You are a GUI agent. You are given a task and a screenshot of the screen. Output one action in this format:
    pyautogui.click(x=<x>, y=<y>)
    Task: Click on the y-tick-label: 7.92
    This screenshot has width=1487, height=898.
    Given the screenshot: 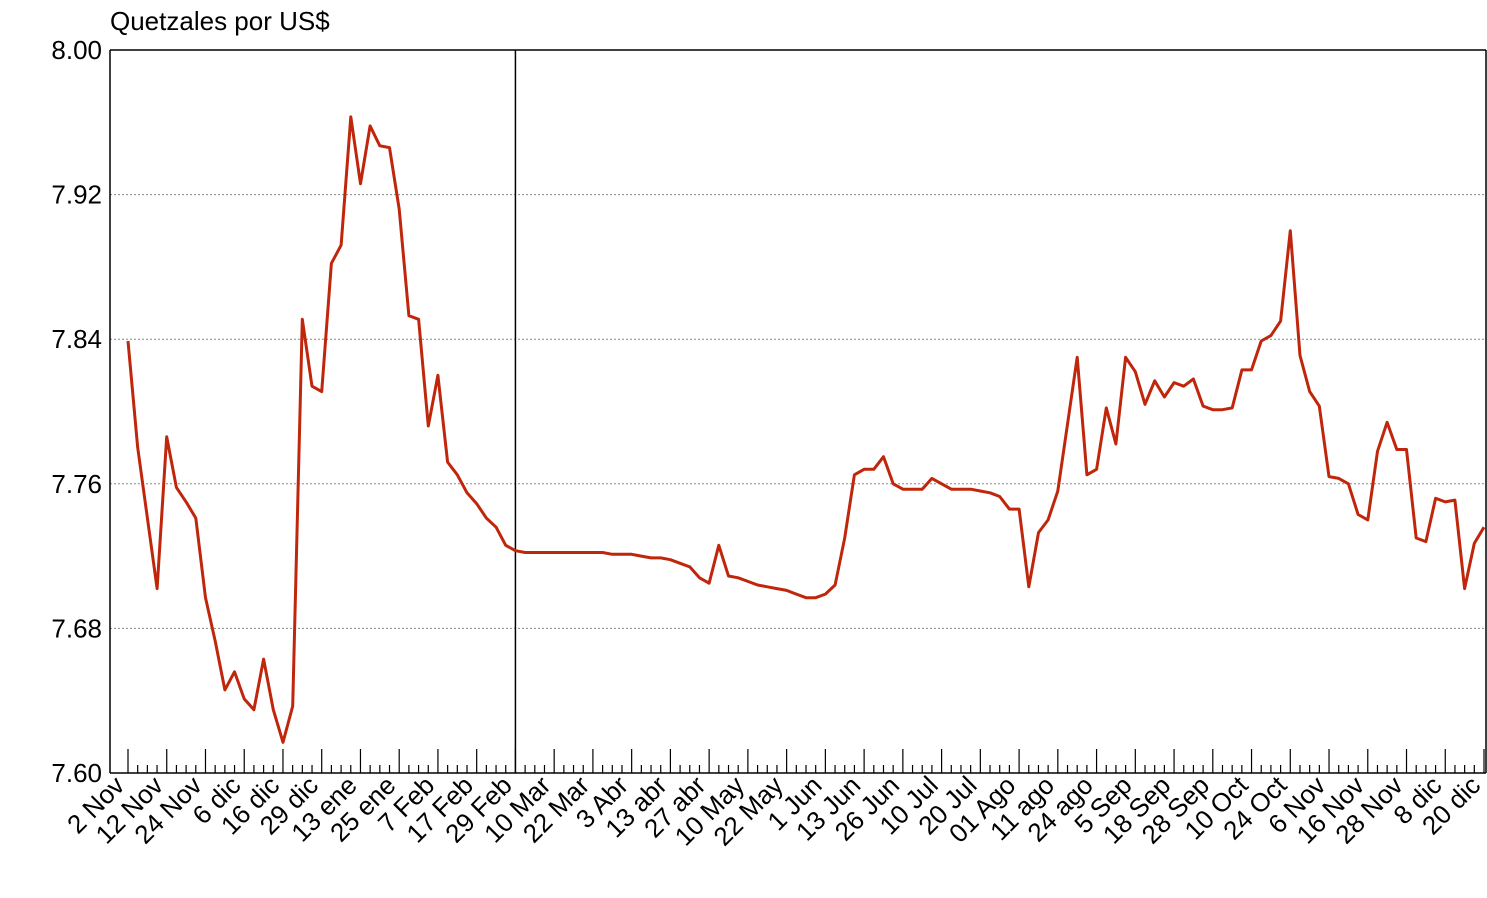 What is the action you would take?
    pyautogui.click(x=76, y=195)
    